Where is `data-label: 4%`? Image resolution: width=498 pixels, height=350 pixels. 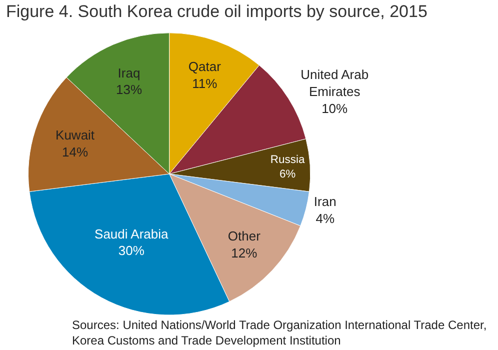
data-label: 4% is located at coordinates (325, 218).